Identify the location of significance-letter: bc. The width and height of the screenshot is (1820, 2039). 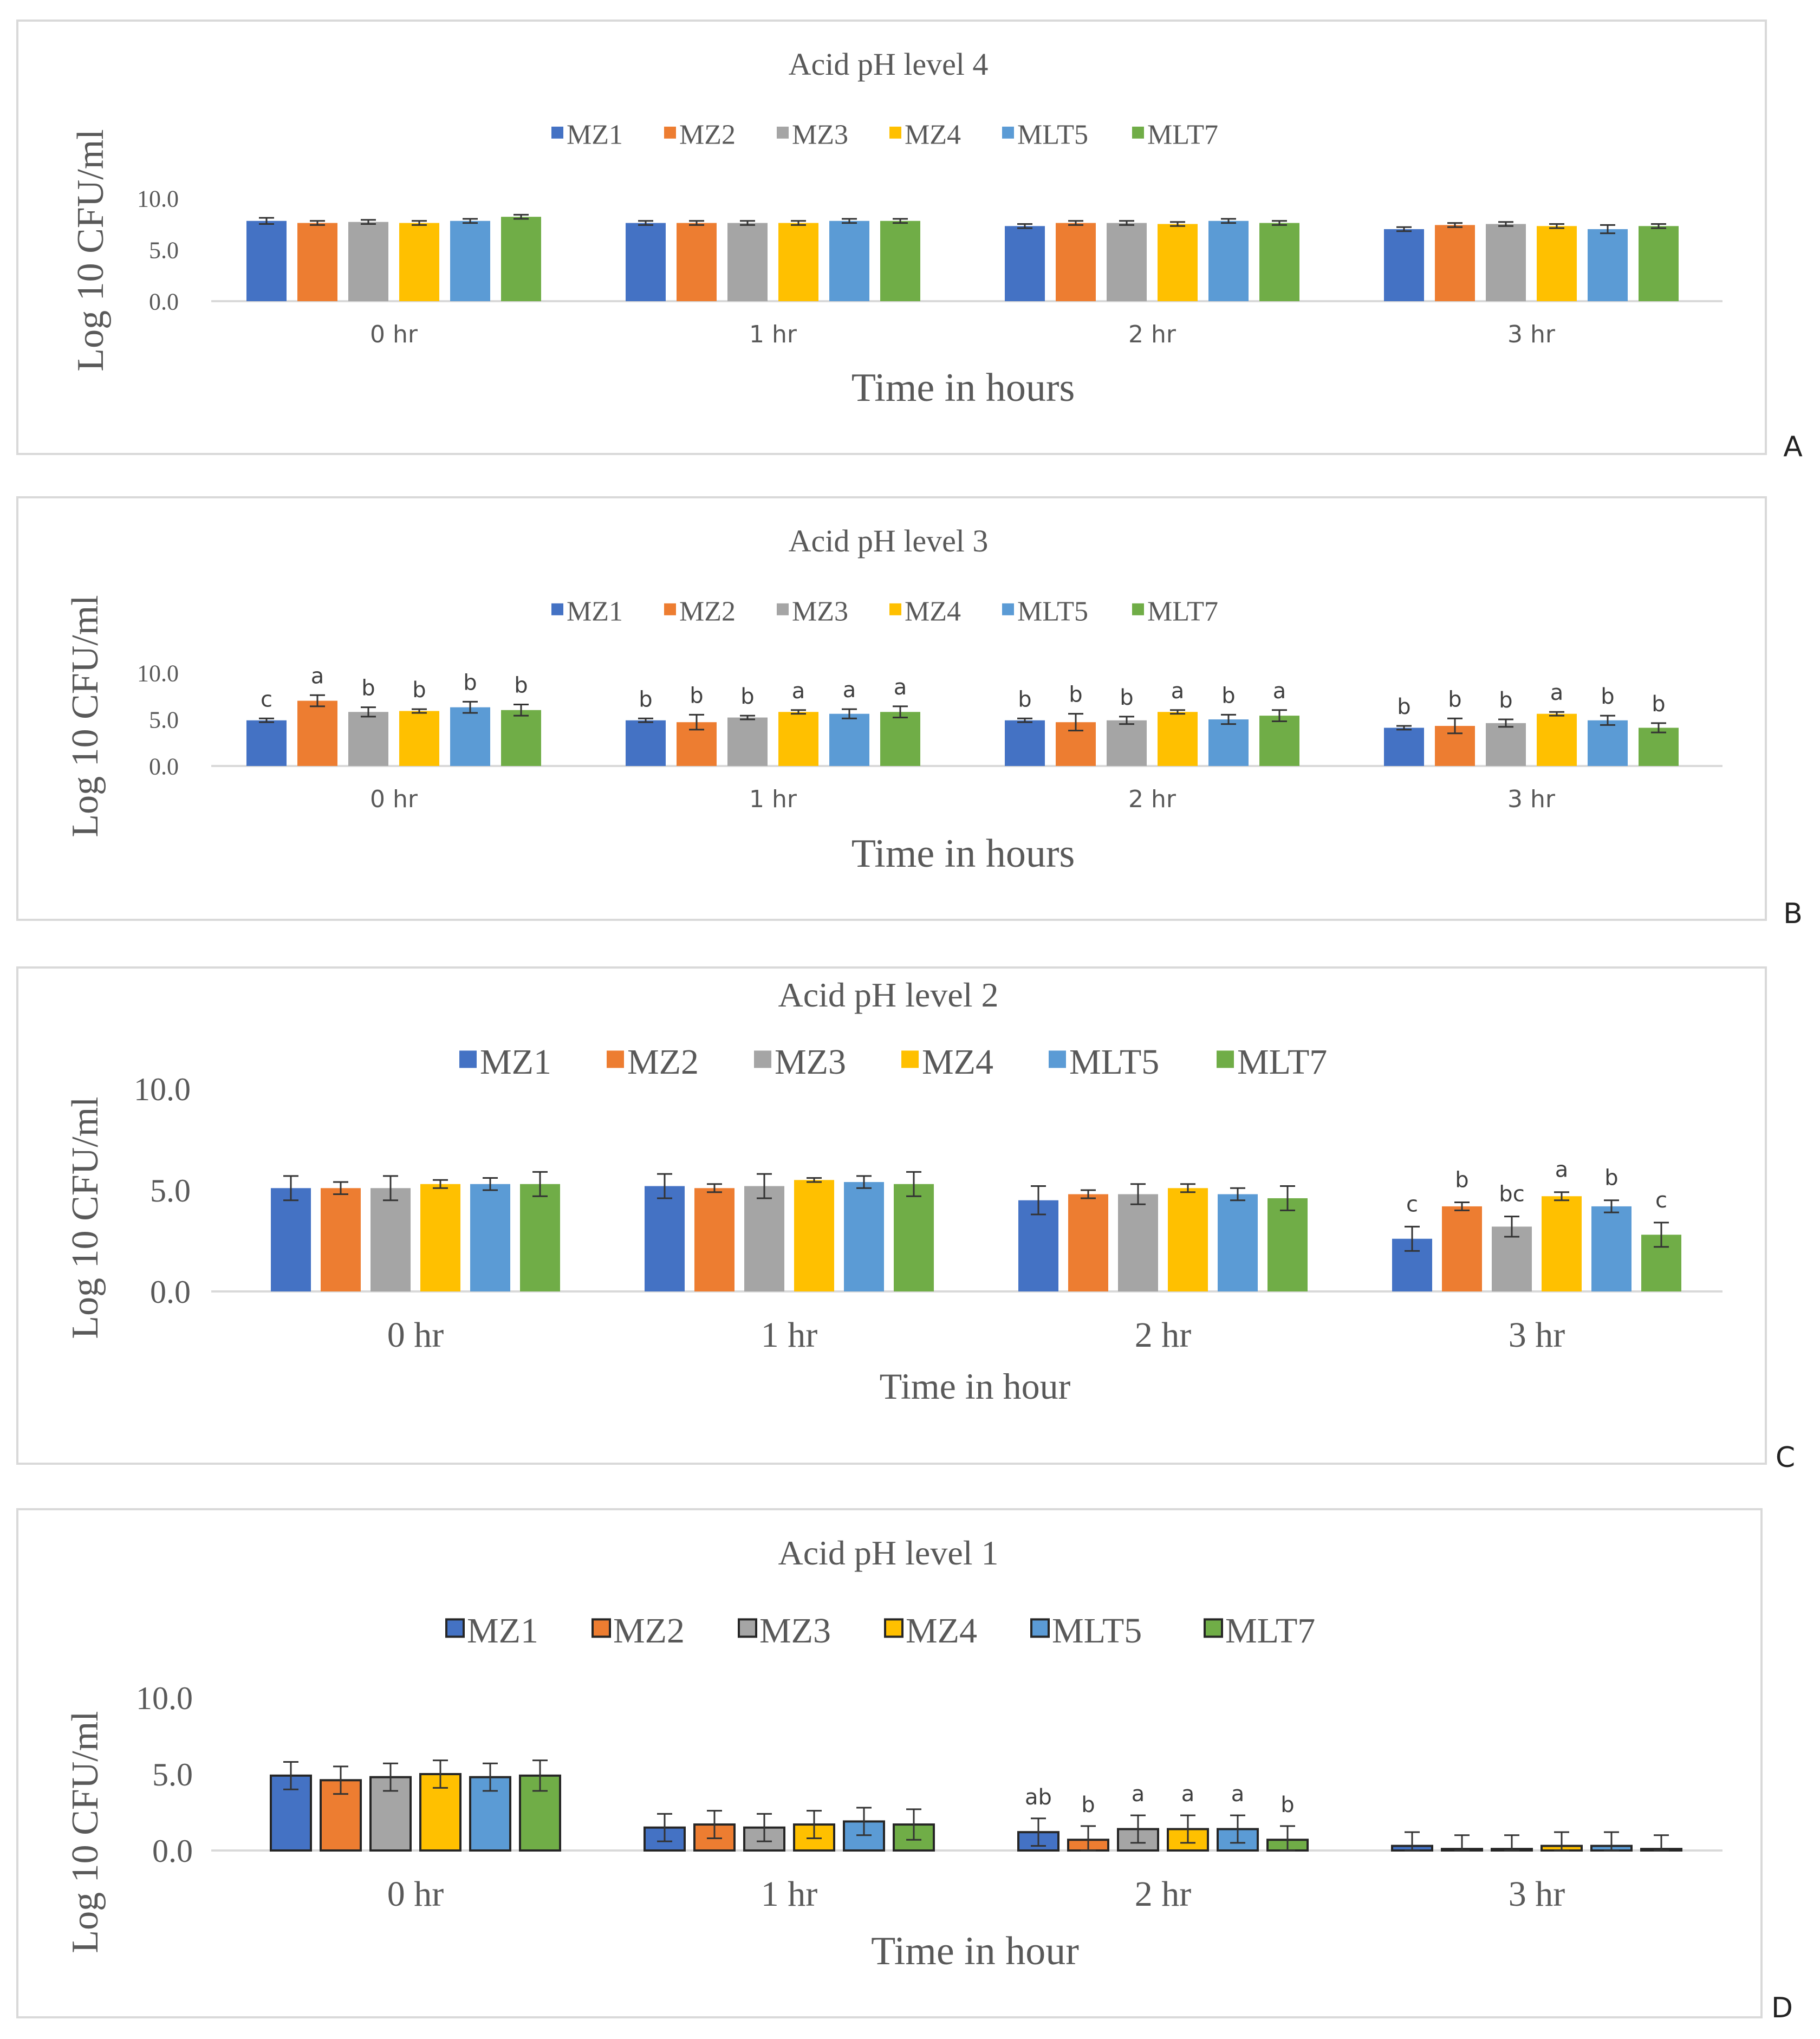
(1511, 1194).